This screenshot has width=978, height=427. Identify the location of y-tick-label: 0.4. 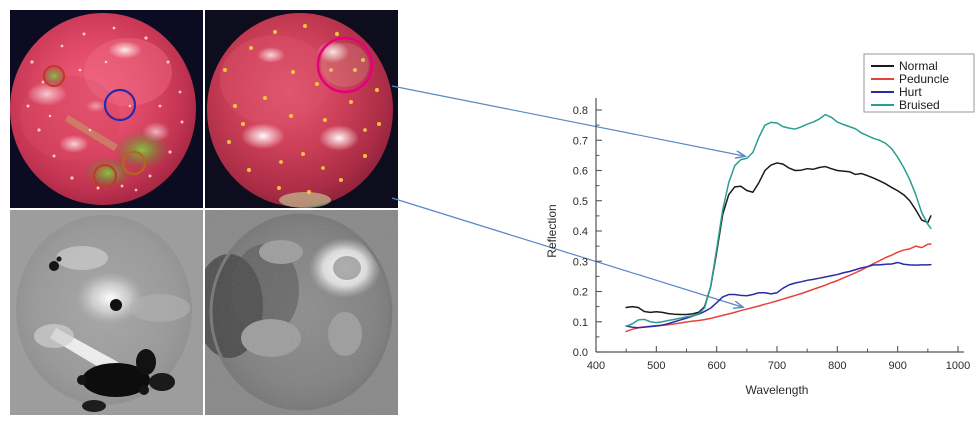
(580, 232).